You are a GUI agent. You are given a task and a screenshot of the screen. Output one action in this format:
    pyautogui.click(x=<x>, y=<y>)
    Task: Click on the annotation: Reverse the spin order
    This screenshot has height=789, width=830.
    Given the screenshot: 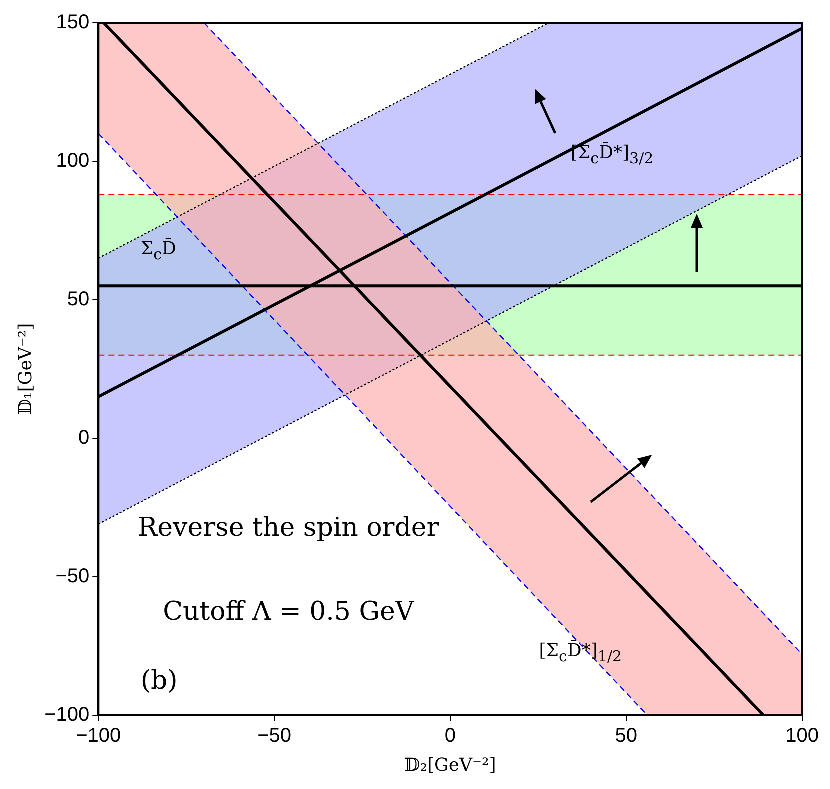 What is the action you would take?
    pyautogui.click(x=289, y=528)
    